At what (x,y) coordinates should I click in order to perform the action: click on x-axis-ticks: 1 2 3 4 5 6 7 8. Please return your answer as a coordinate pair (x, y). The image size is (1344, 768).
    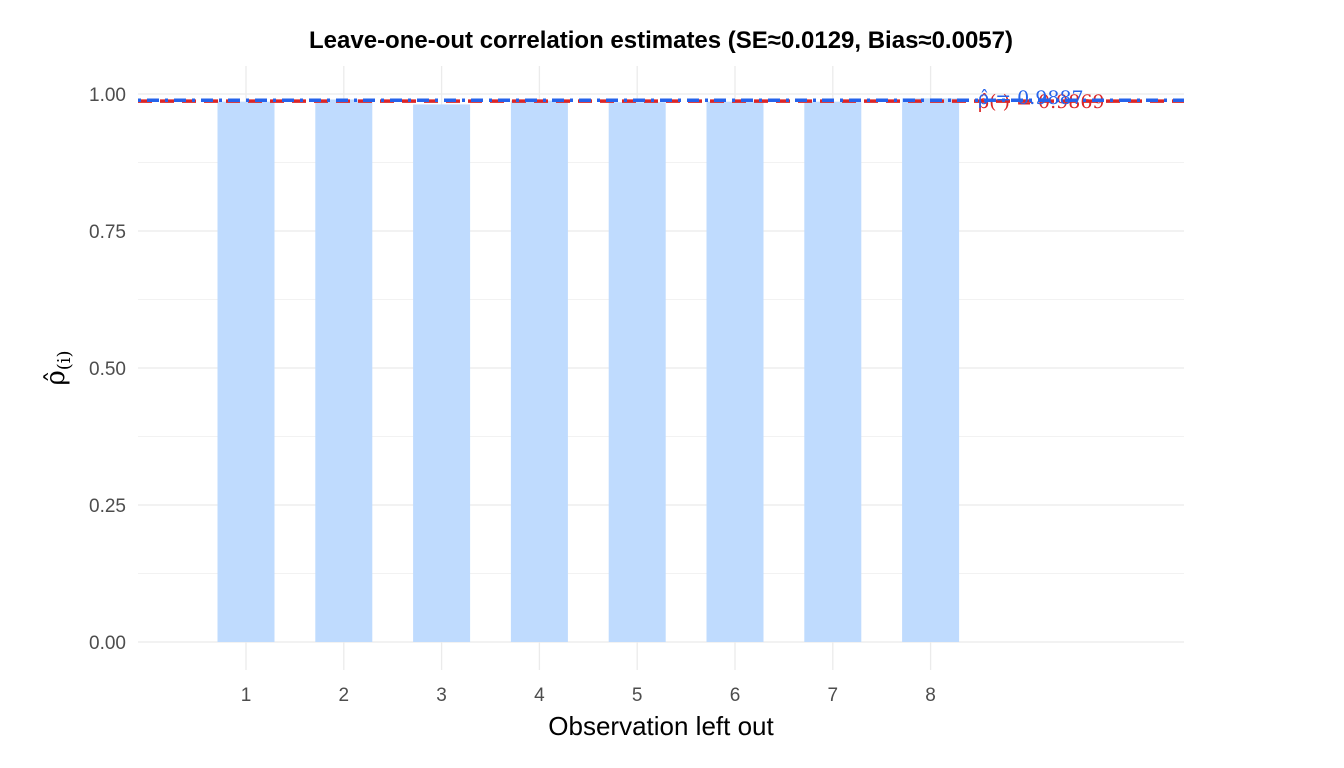
    Looking at the image, I should click on (588, 695).